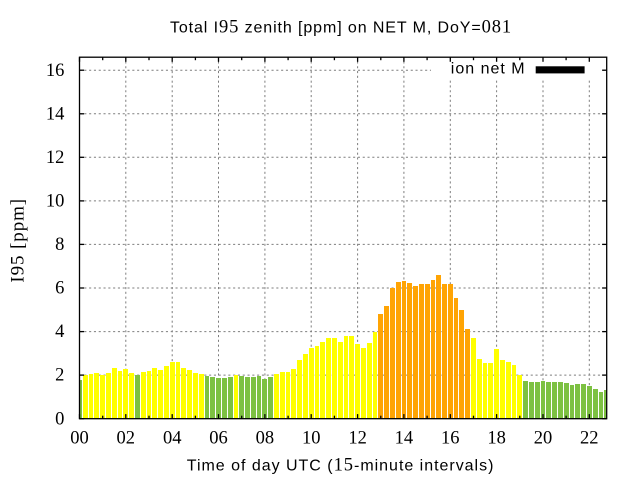  I want to click on svg-text: 04, so click(172, 438).